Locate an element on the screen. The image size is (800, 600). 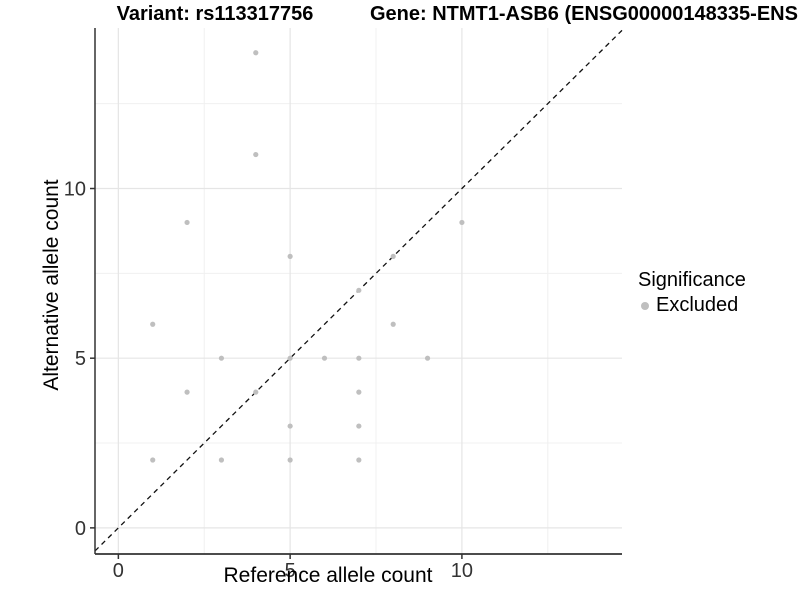
x-tick-label: 5 is located at coordinates (290, 571).